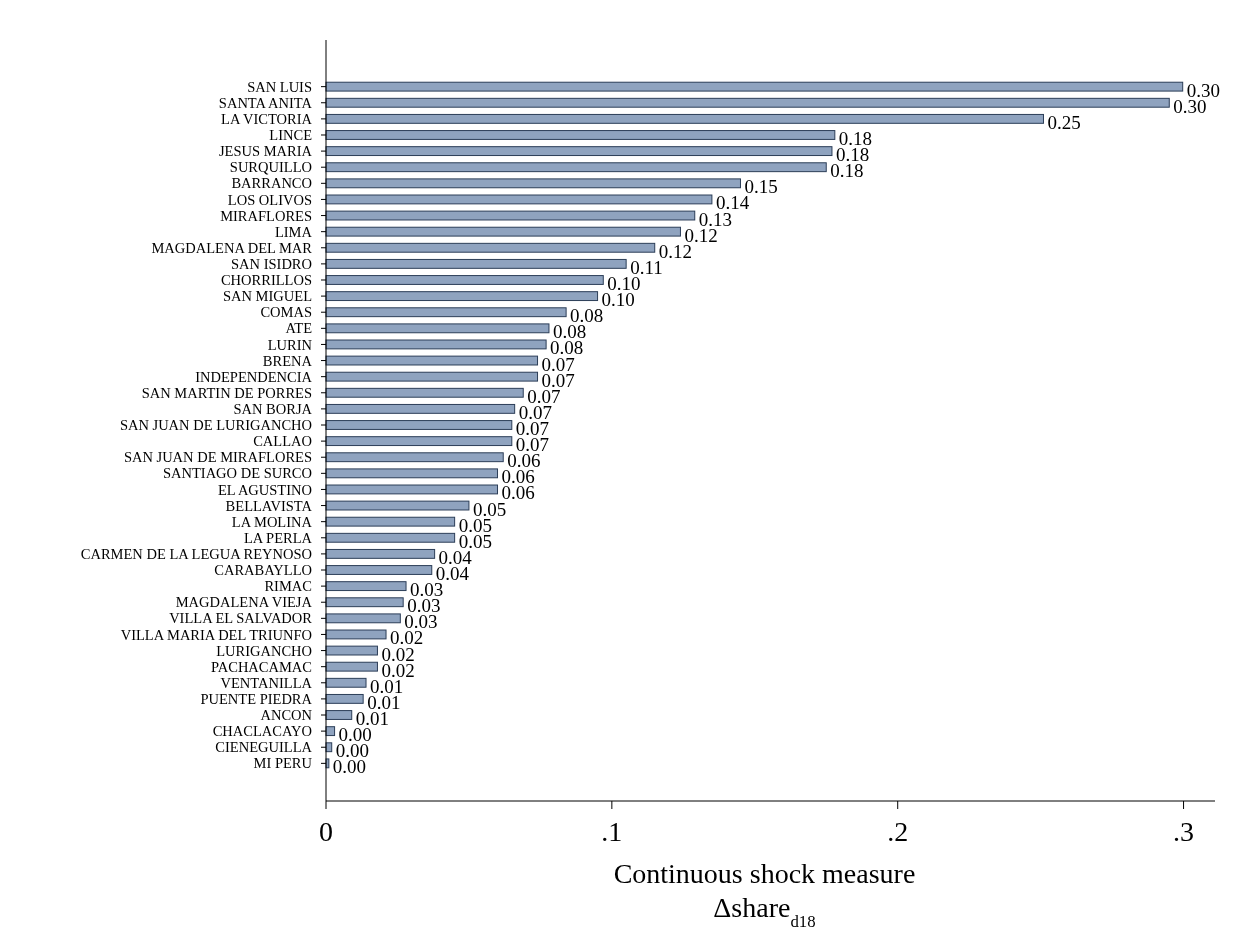  I want to click on y-tick-label: BARRANCO, so click(271, 183).